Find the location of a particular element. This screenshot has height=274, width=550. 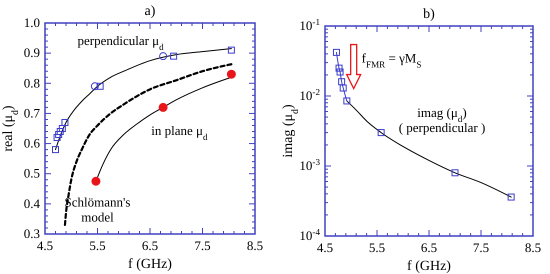

y-tick-label: 0.6 is located at coordinates (32, 143).